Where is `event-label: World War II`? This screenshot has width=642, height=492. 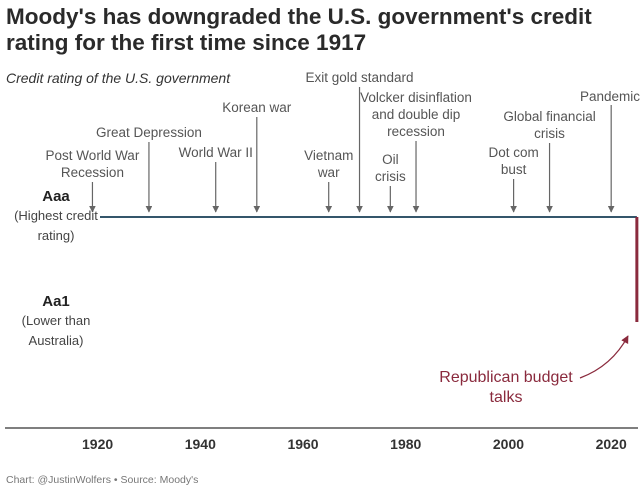 event-label: World War II is located at coordinates (216, 152).